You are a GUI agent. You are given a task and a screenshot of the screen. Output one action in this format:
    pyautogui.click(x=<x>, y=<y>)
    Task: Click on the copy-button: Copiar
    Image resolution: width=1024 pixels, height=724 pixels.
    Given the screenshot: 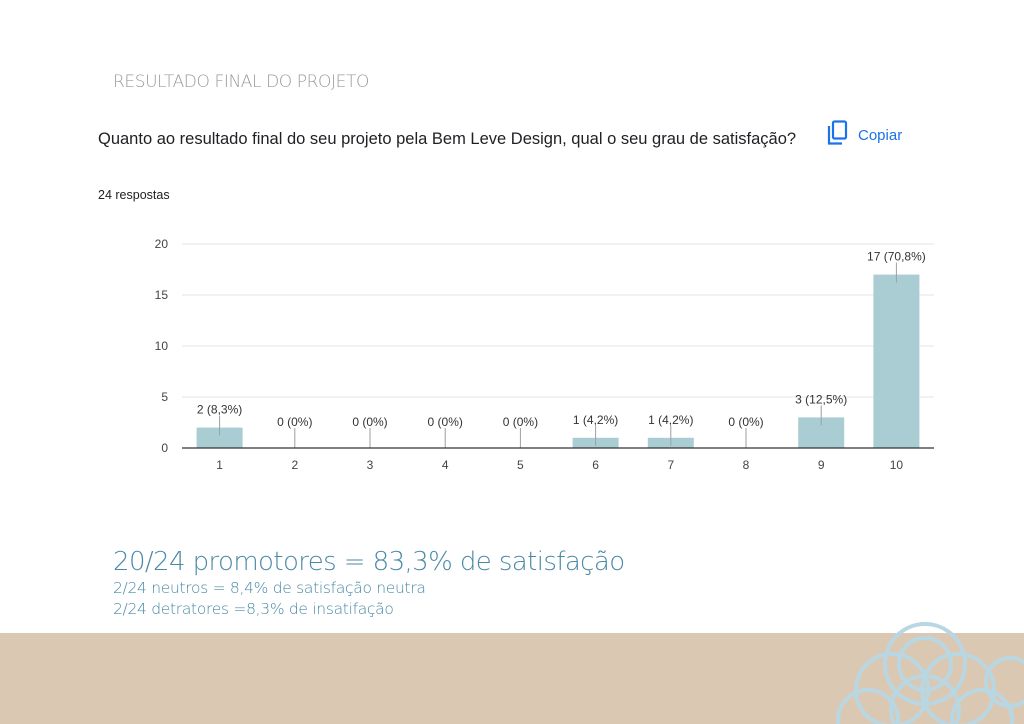 What is the action you would take?
    pyautogui.click(x=864, y=135)
    